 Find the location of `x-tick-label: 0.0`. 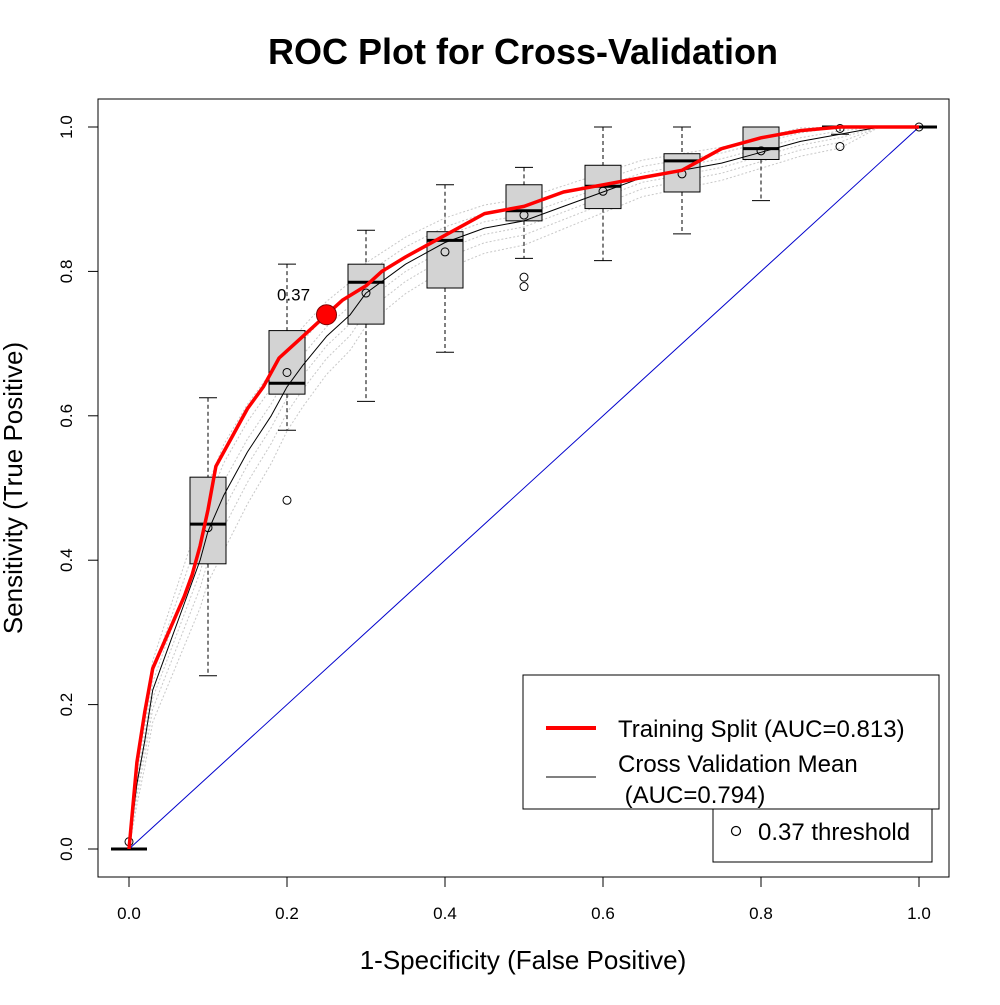

x-tick-label: 0.0 is located at coordinates (129, 913).